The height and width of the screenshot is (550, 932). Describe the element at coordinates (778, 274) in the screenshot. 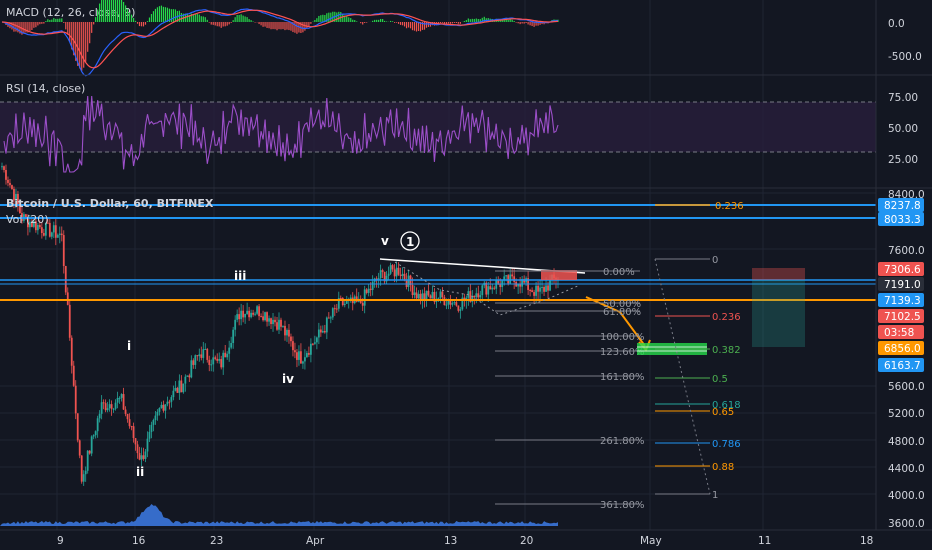

I see `position-stop-zone` at that location.